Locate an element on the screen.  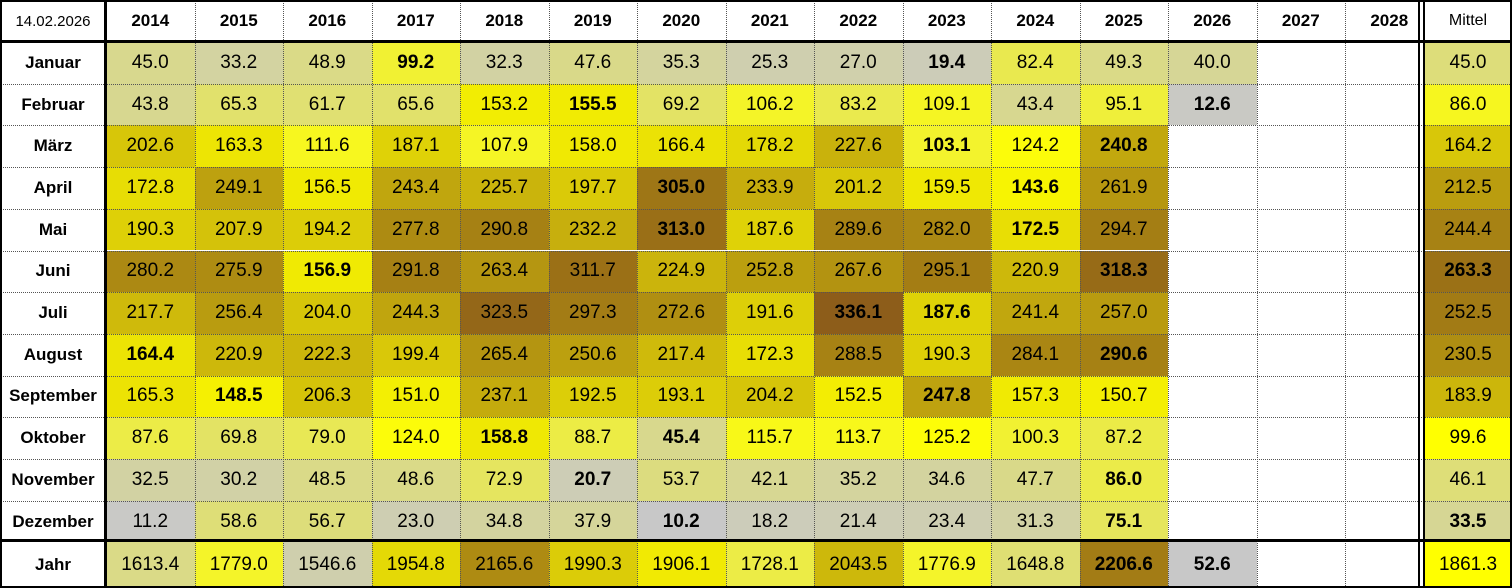
year-total-cell: 2206.6 is located at coordinates (1123, 565).